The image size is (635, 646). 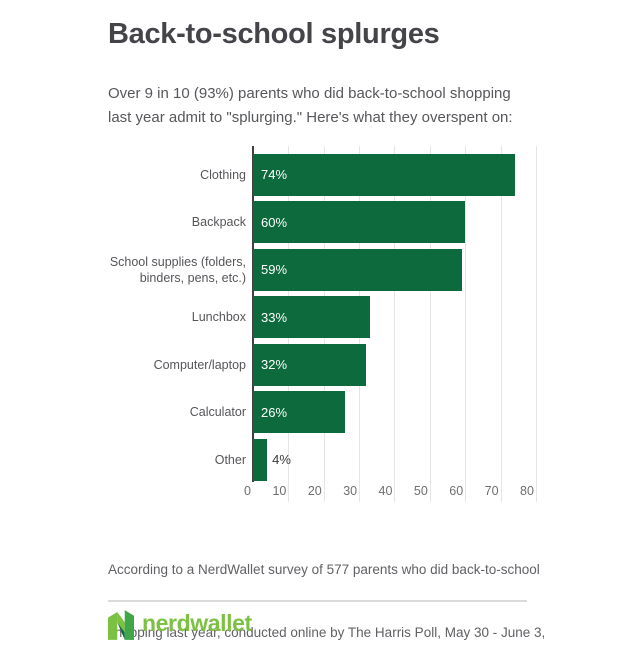 I want to click on value-label: 60%, so click(x=274, y=222).